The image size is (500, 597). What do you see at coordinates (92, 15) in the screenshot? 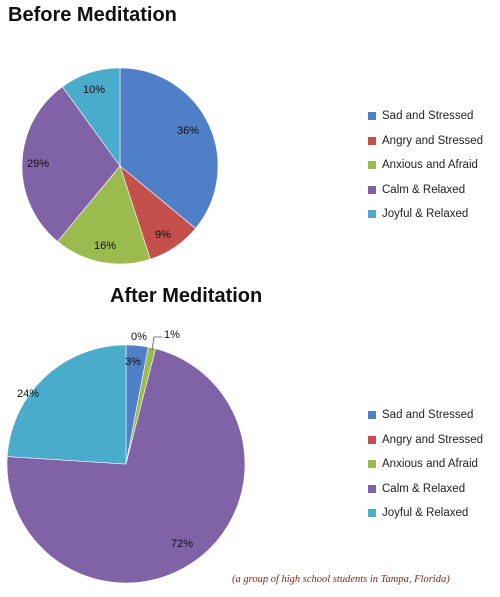
I see `before-chart-title: Before Meditation` at bounding box center [92, 15].